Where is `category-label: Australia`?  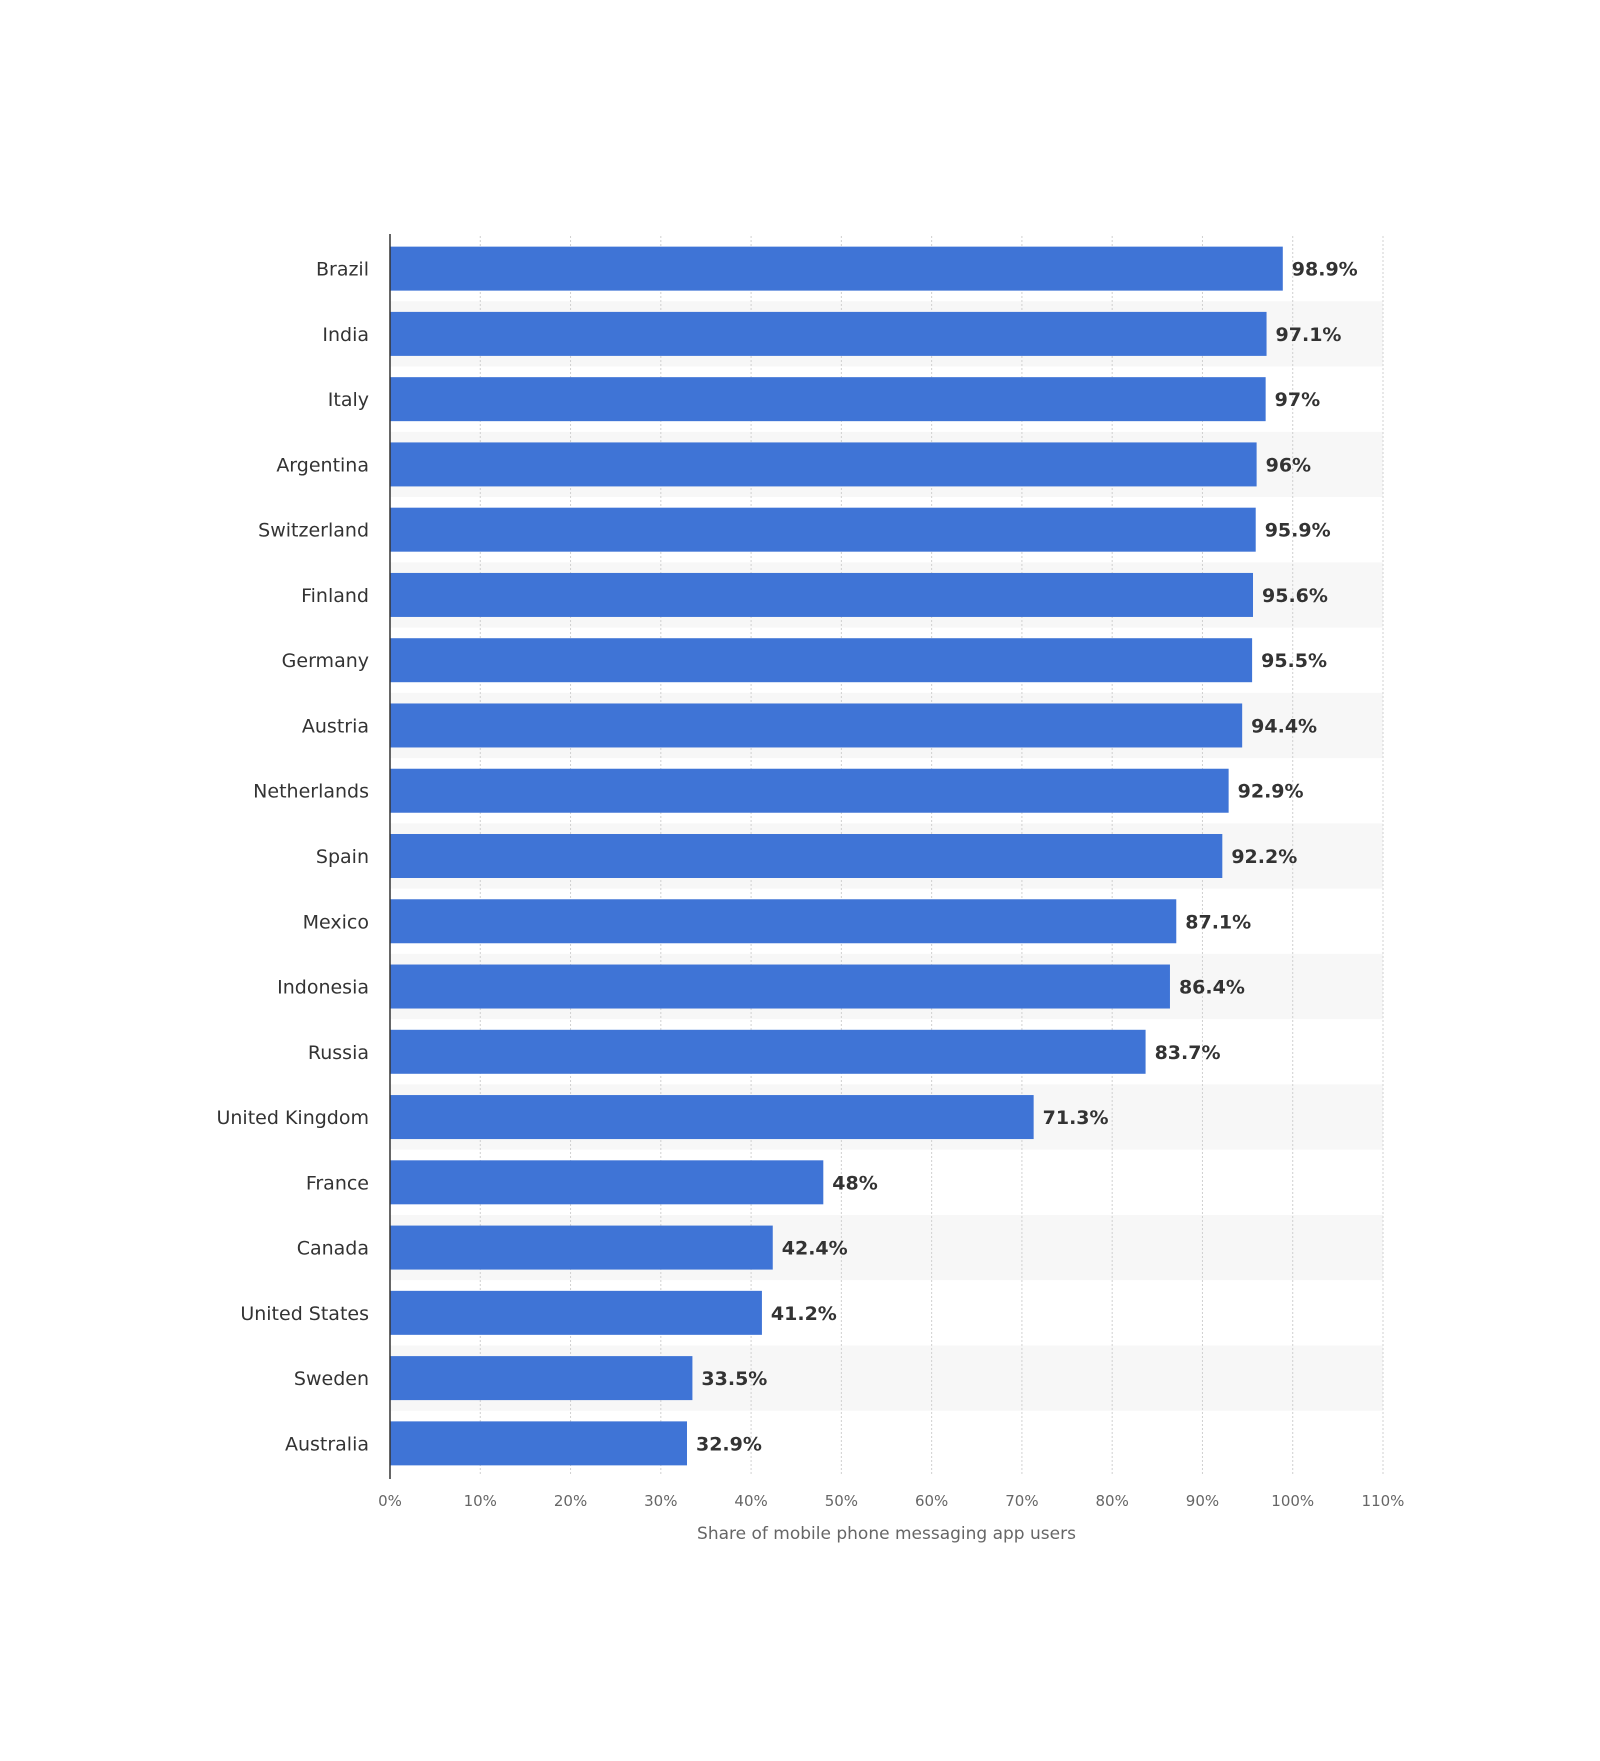 category-label: Australia is located at coordinates (327, 1444).